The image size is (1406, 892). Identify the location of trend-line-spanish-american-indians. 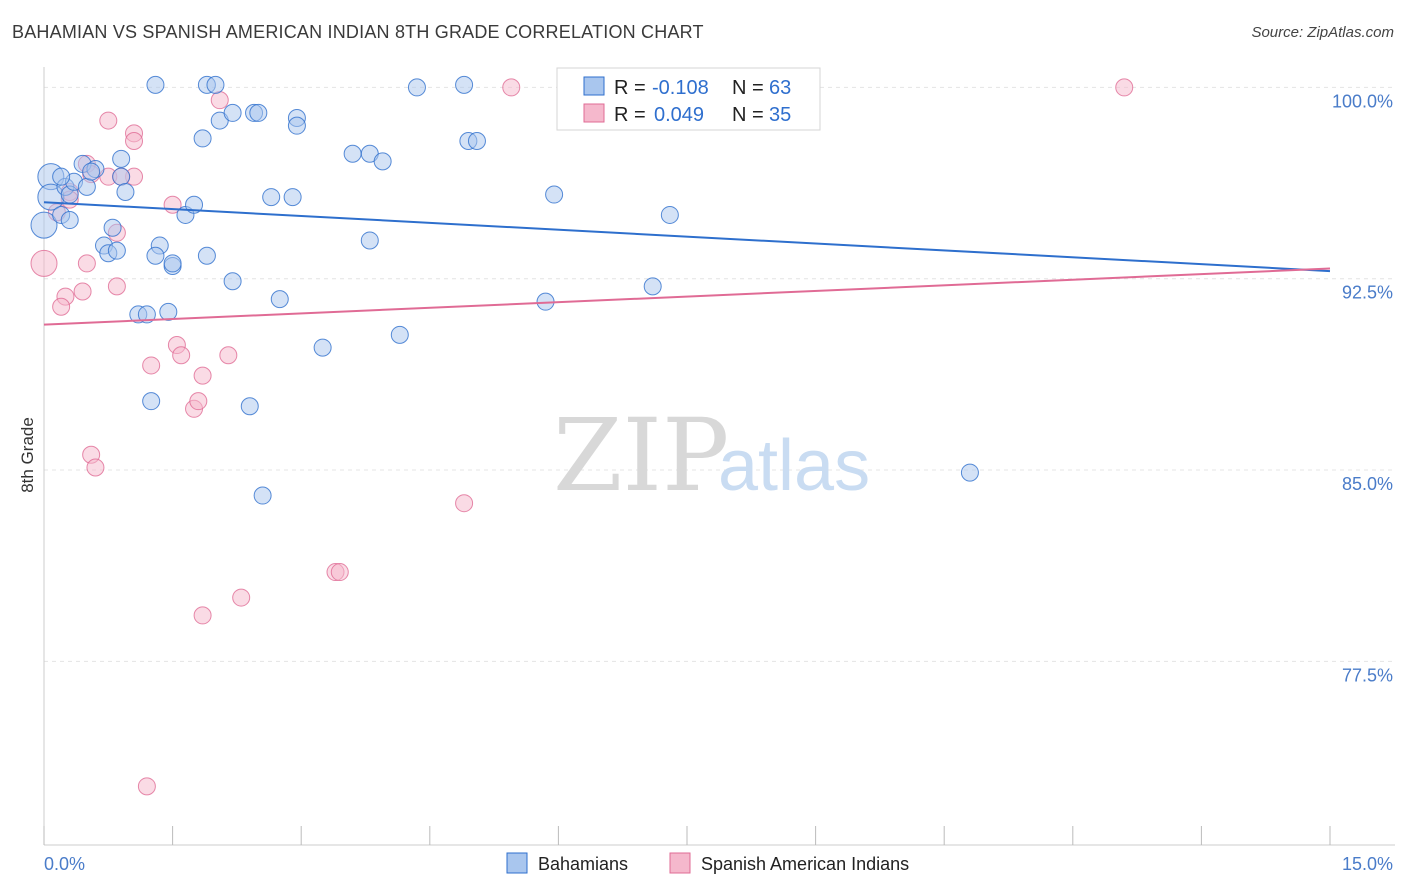
(687, 296).